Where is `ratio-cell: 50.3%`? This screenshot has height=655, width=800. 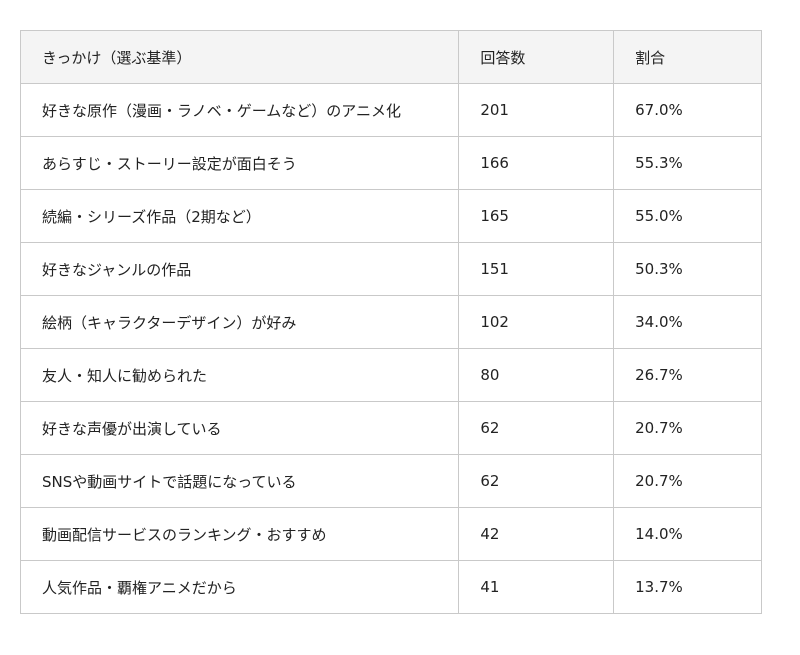
ratio-cell: 50.3% is located at coordinates (687, 269).